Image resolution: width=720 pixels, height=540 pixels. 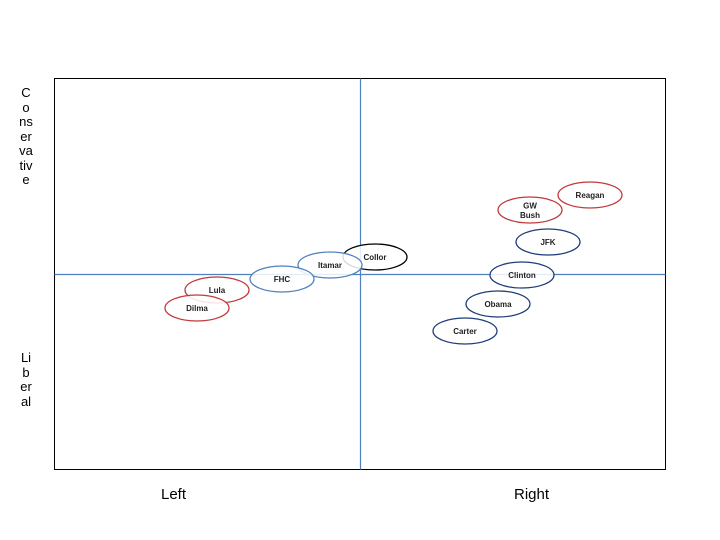 I want to click on figure-label-clinton: Clinton, so click(x=522, y=275).